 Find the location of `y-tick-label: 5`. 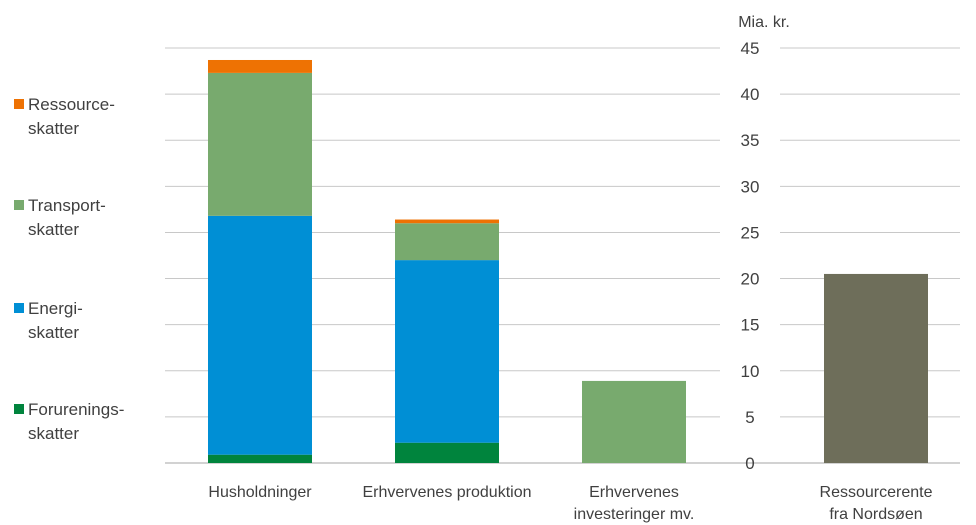

y-tick-label: 5 is located at coordinates (749, 417).